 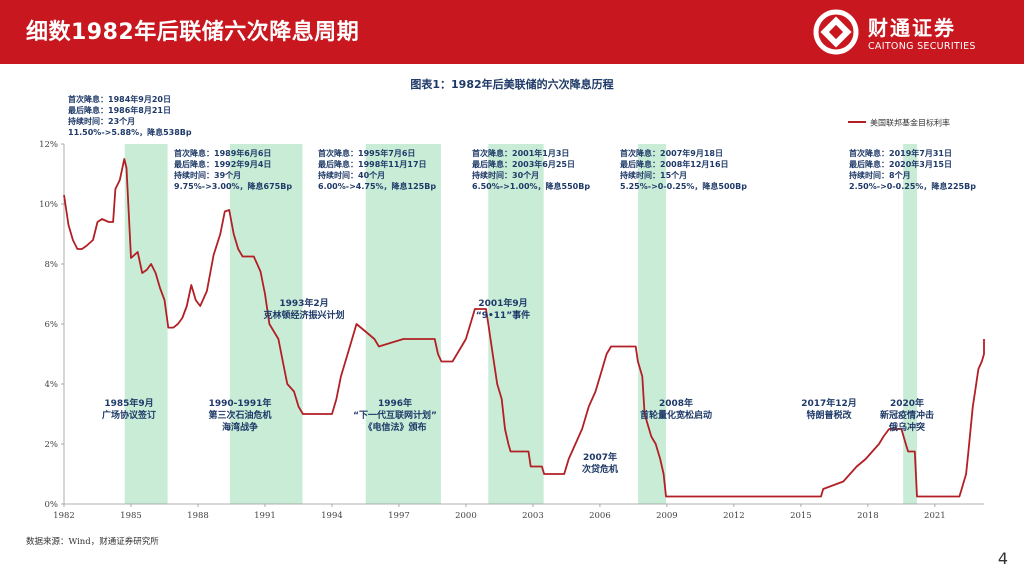 What do you see at coordinates (734, 516) in the screenshot?
I see `x-tick-label: 2012` at bounding box center [734, 516].